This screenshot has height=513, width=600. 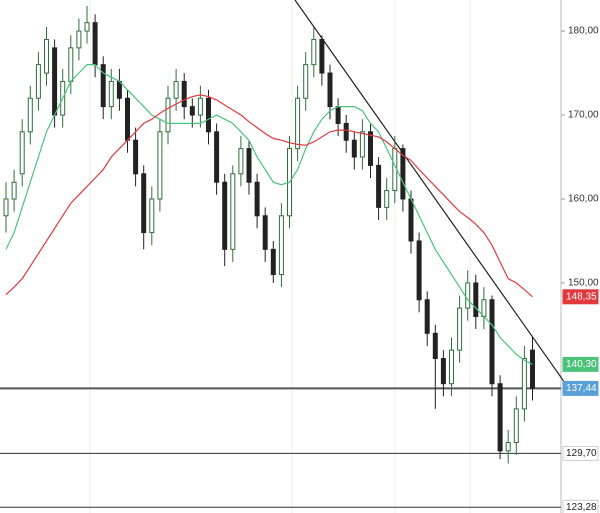 I want to click on y-tick-label: 150,00, so click(x=583, y=283).